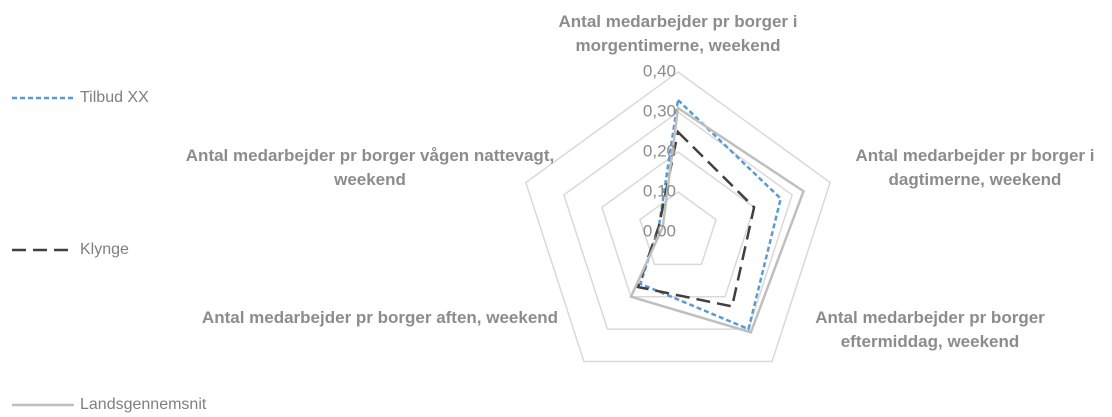 This screenshot has width=1112, height=417. I want to click on legend-label: Tilbud XX, so click(114, 97).